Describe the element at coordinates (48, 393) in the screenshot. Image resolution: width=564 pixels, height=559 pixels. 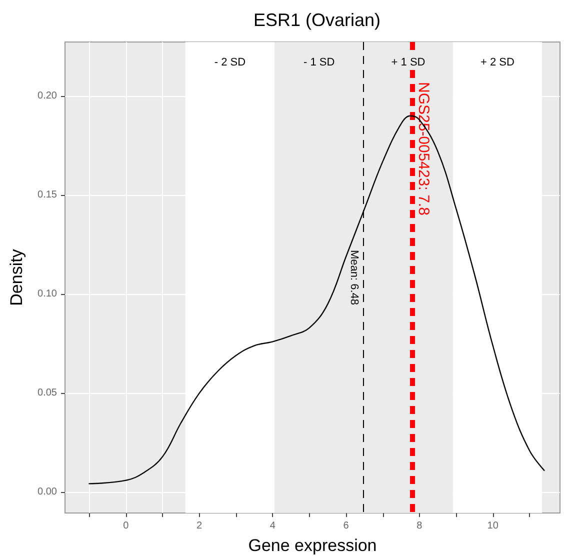
I see `y-tick-label: 0.05` at that location.